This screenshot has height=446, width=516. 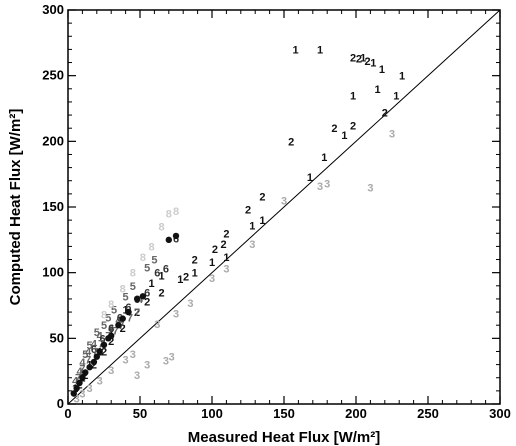 What do you see at coordinates (212, 413) in the screenshot?
I see `x-tick-label: 100` at bounding box center [212, 413].